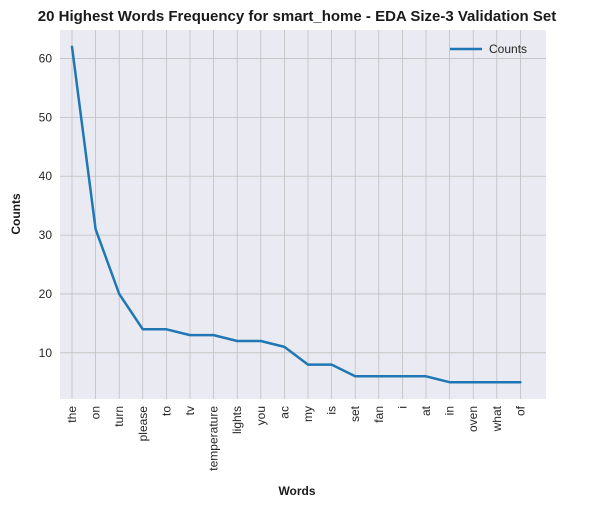 This screenshot has height=509, width=595. What do you see at coordinates (119, 416) in the screenshot?
I see `x-tick-label: turn` at bounding box center [119, 416].